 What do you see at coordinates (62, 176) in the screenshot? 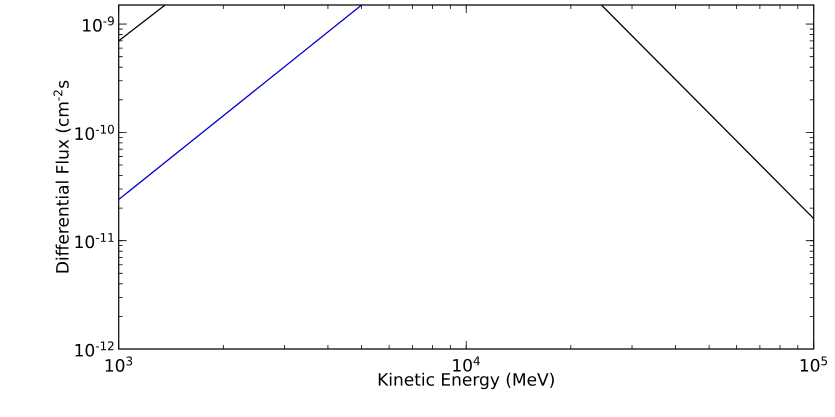
I see `y-axis-title: Differential Flux (cm$^{-2}$s` at bounding box center [62, 176].